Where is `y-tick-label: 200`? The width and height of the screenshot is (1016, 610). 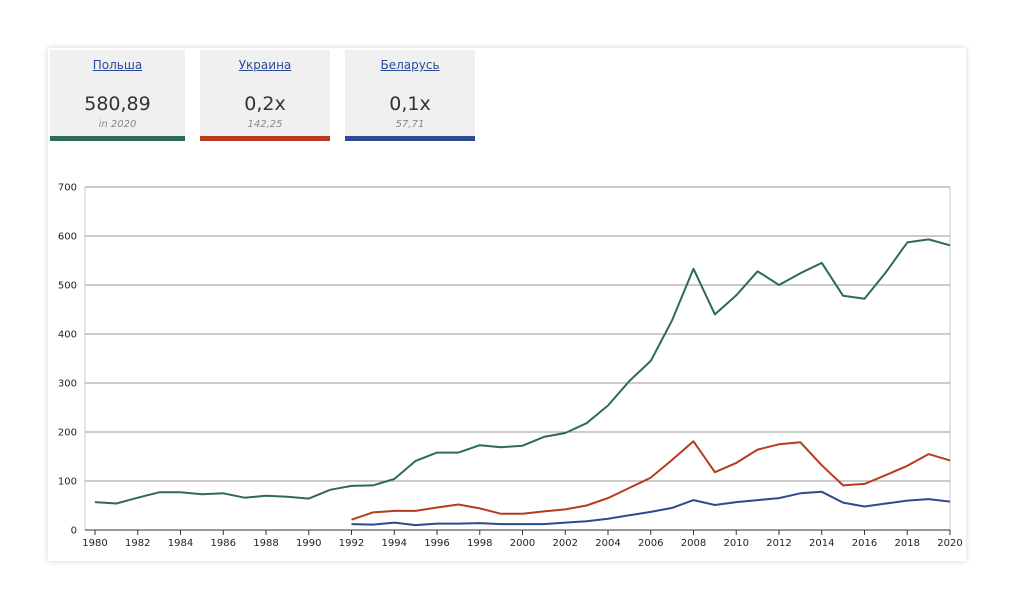
y-tick-label: 200 is located at coordinates (67, 433).